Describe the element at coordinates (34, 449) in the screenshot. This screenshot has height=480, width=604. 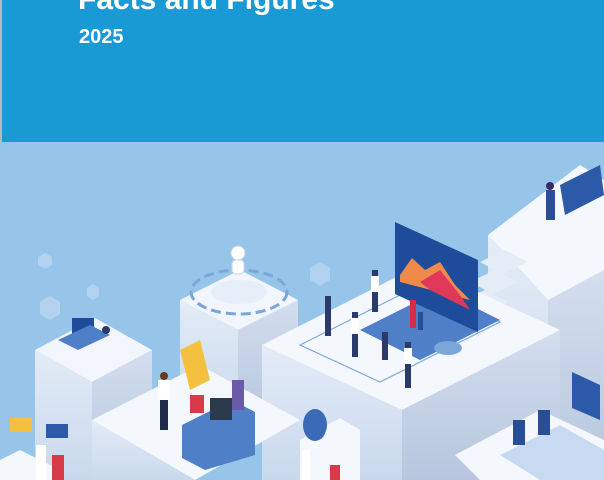
I see `block-left-bottom` at that location.